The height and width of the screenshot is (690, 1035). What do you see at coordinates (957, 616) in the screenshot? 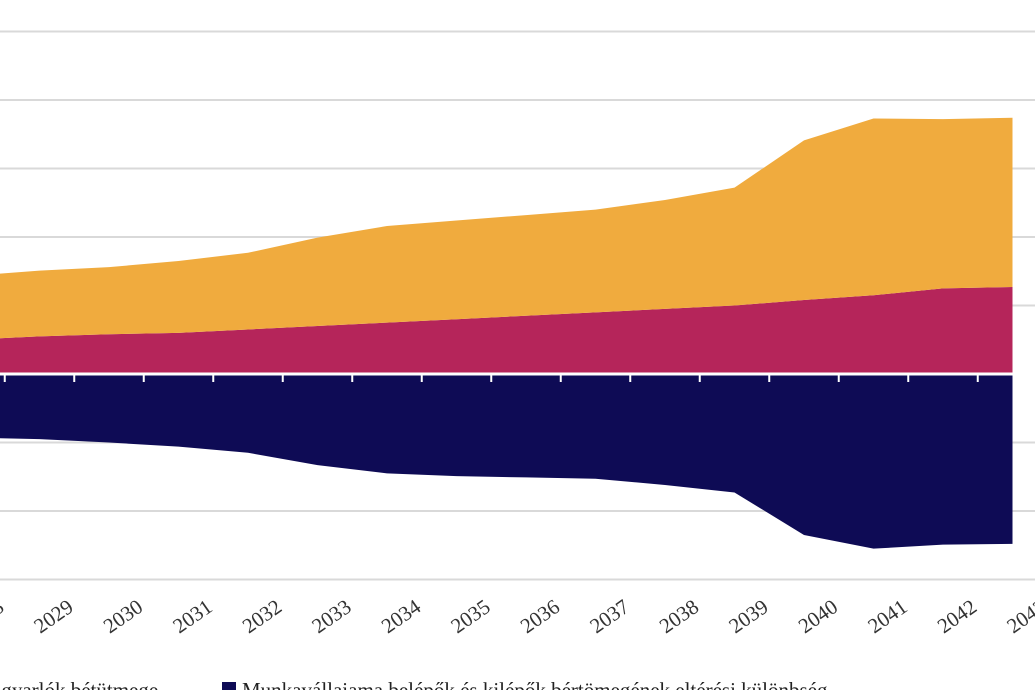
I see `x-tick-label: 2042` at bounding box center [957, 616].